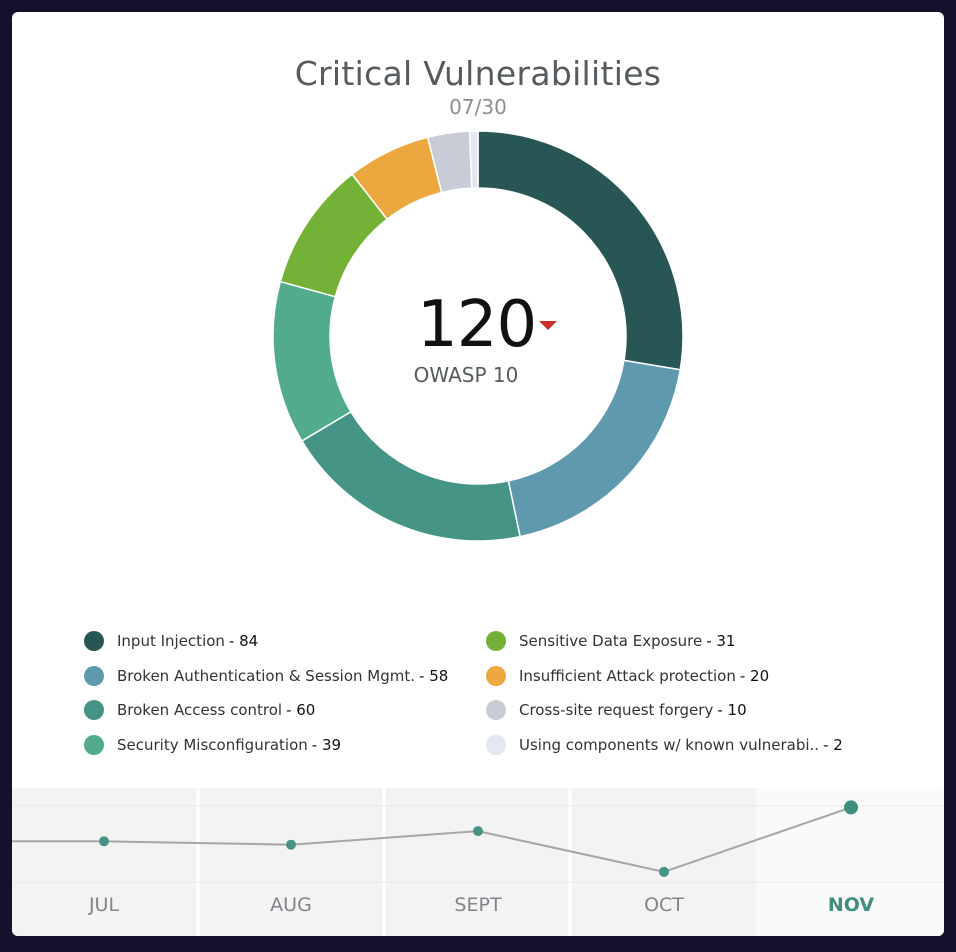 The image size is (956, 952). I want to click on donut-slice-using-components-w-known-vulnerabi, so click(473, 159).